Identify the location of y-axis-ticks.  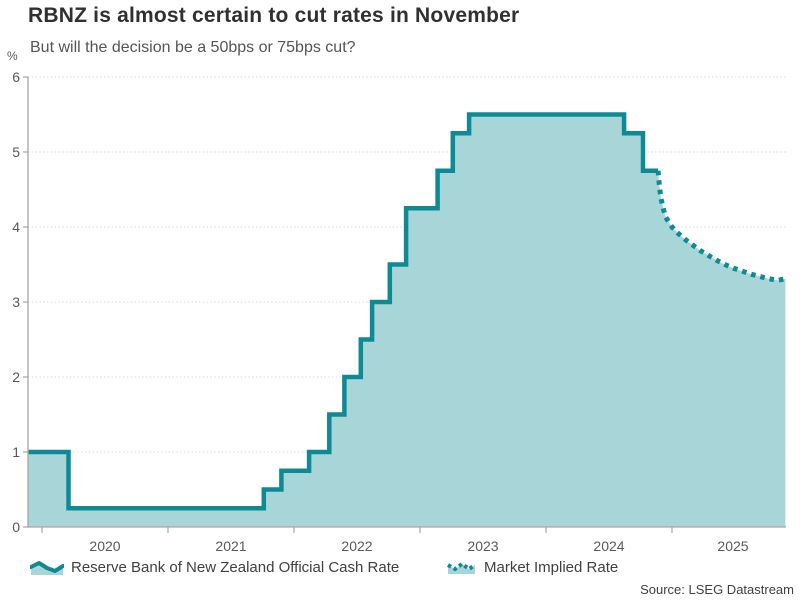
(25, 302).